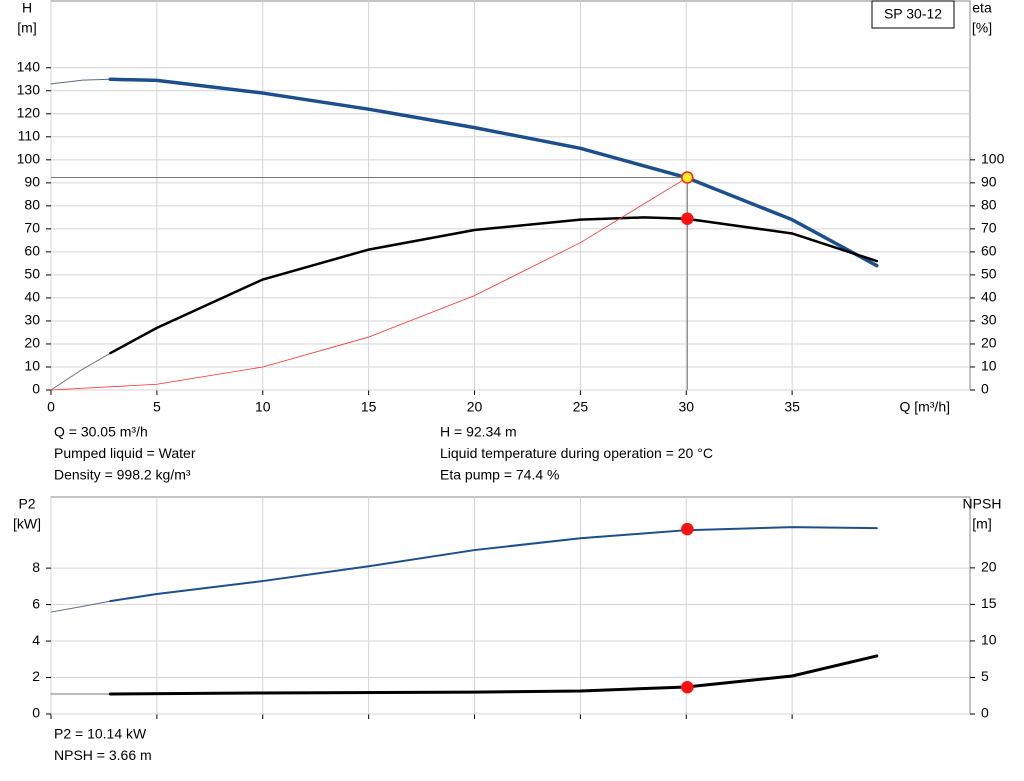 The image size is (1024, 781). Describe the element at coordinates (792, 407) in the screenshot. I see `x-tick-label: 35` at that location.